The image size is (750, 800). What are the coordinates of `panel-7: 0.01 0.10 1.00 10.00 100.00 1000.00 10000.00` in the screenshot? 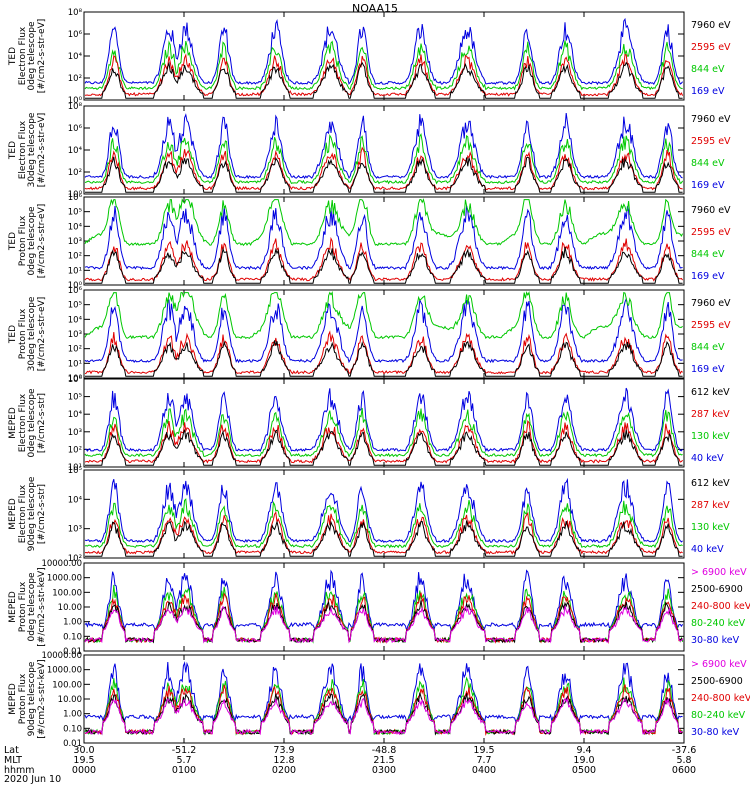 It's located at (363, 608).